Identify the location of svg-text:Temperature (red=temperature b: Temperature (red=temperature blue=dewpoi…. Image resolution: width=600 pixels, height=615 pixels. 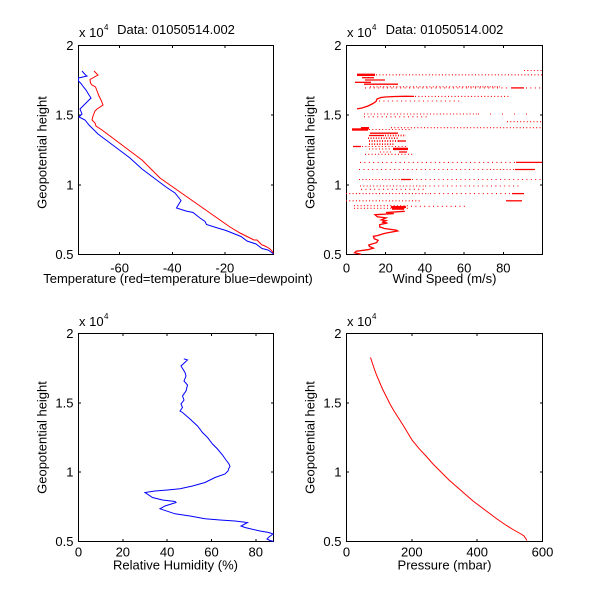
(178, 278).